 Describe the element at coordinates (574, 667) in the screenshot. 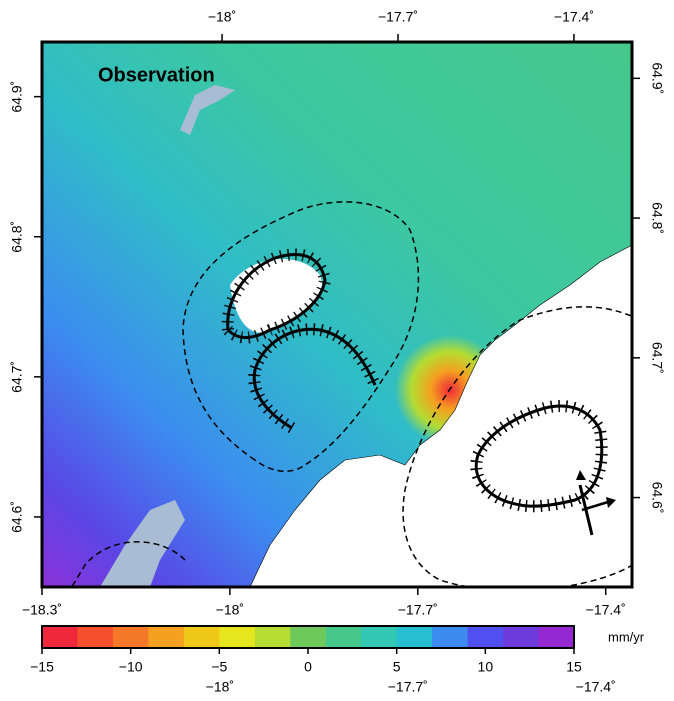

I see `colorbar-tick-label: 15` at that location.